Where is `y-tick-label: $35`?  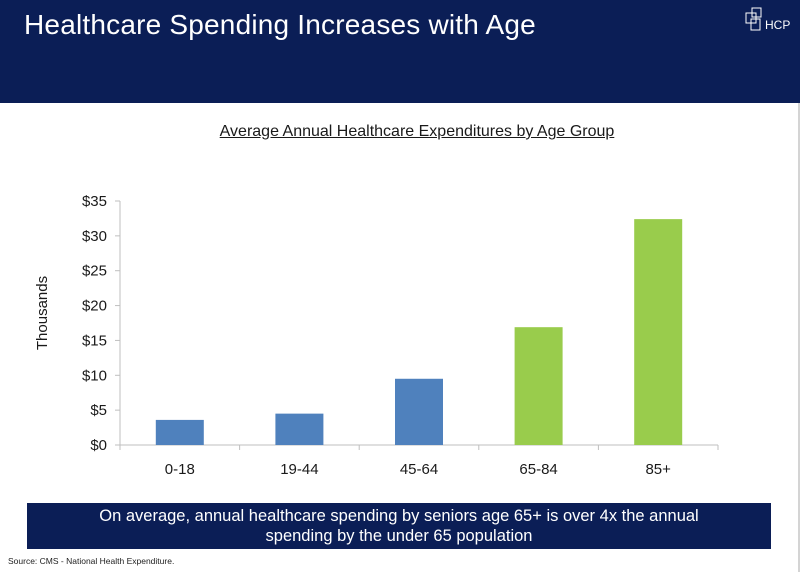
y-tick-label: $35 is located at coordinates (94, 201).